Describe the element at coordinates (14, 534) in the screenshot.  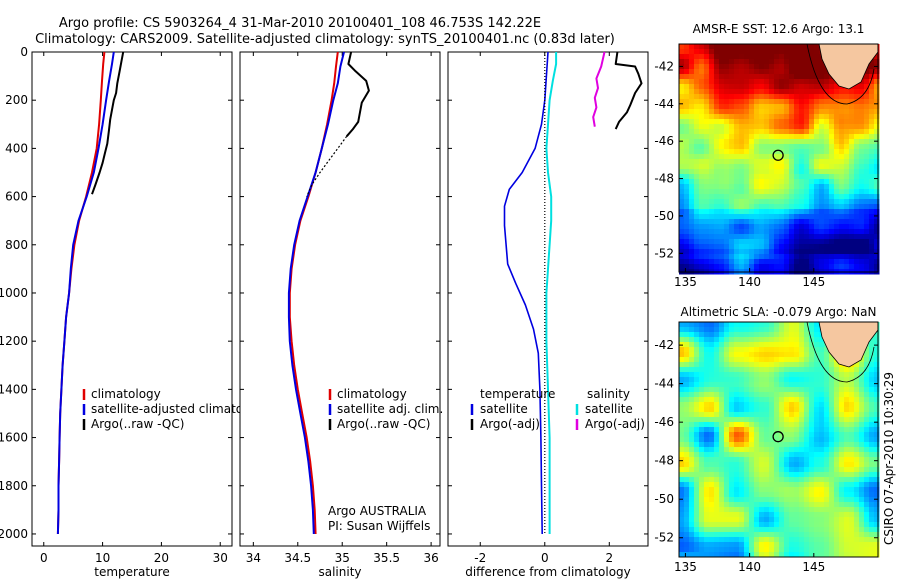
I see `y-tick-label: 2000` at that location.